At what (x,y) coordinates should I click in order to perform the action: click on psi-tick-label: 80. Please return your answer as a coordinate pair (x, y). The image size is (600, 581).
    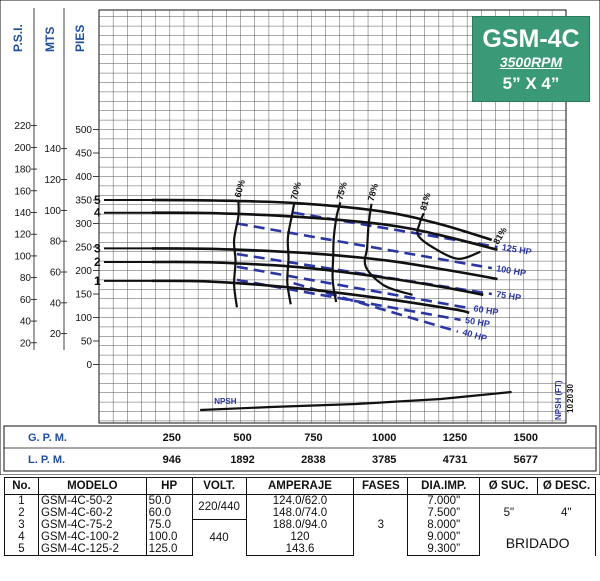
    Looking at the image, I should click on (26, 278).